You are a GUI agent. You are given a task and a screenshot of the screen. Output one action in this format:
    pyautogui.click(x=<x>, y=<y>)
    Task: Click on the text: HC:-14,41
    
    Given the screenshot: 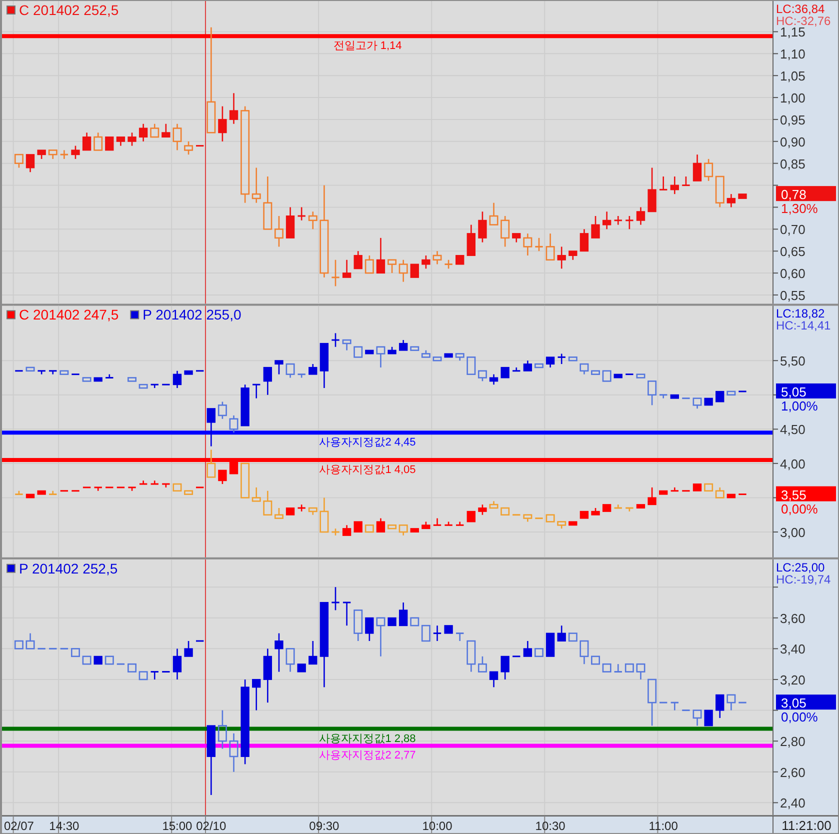 What is the action you would take?
    pyautogui.click(x=804, y=325)
    